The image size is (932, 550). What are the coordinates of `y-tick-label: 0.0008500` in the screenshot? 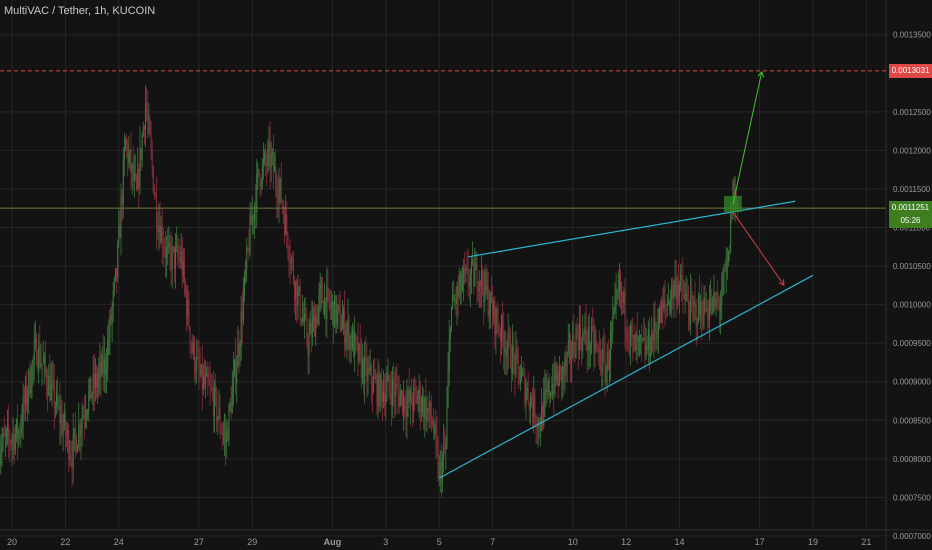 It's located at (912, 420).